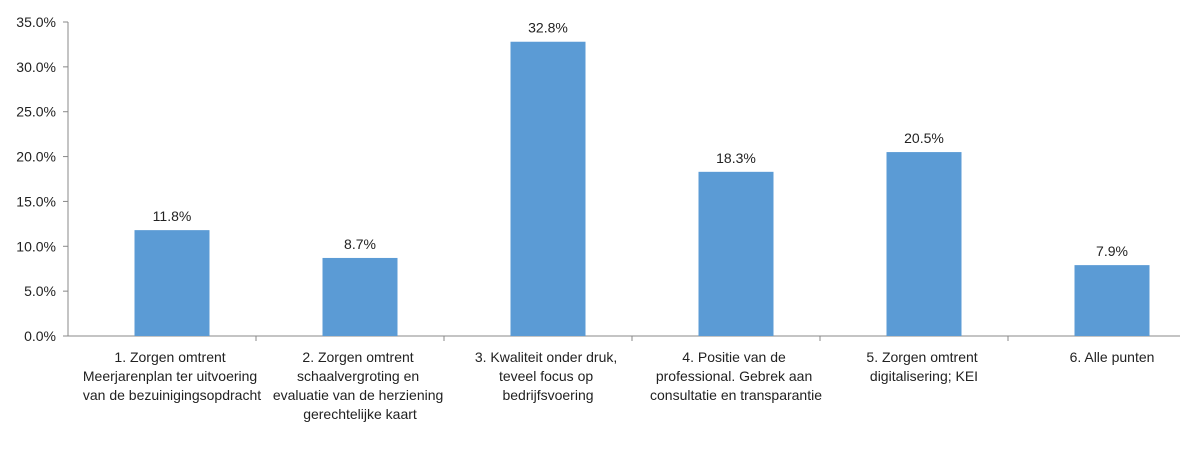 The height and width of the screenshot is (468, 1195). I want to click on x-tick-label: 5. Zorgen omtrent digitalisering; KEI, so click(923, 366).